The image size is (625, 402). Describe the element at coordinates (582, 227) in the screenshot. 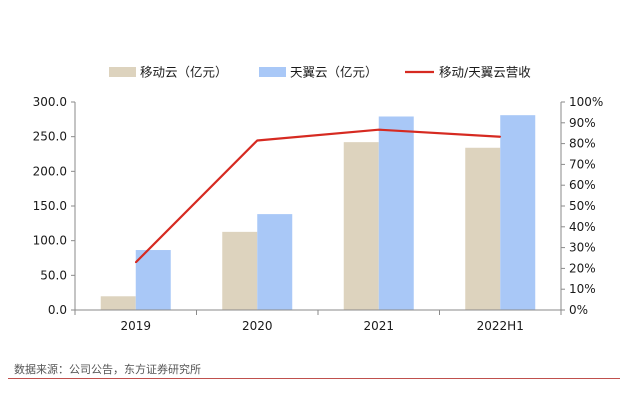

I see `right-tick-label: 40%` at that location.